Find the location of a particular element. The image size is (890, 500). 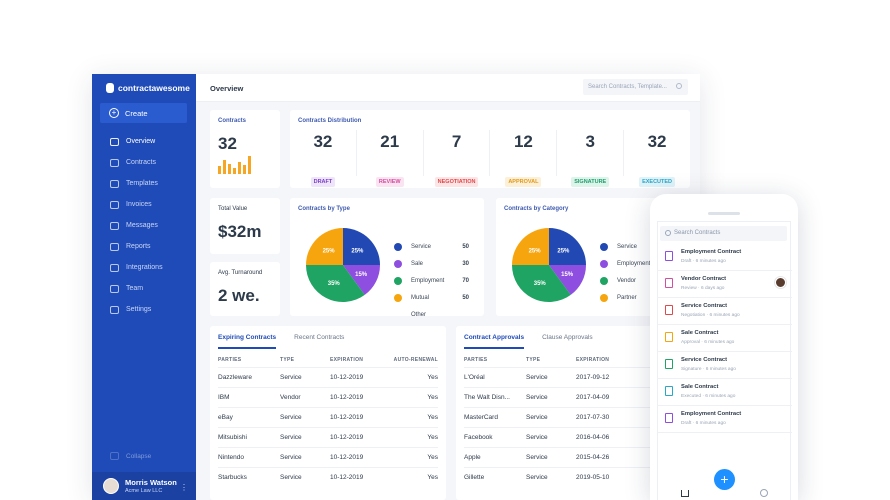

table-cell: Facebook is located at coordinates (495, 436).